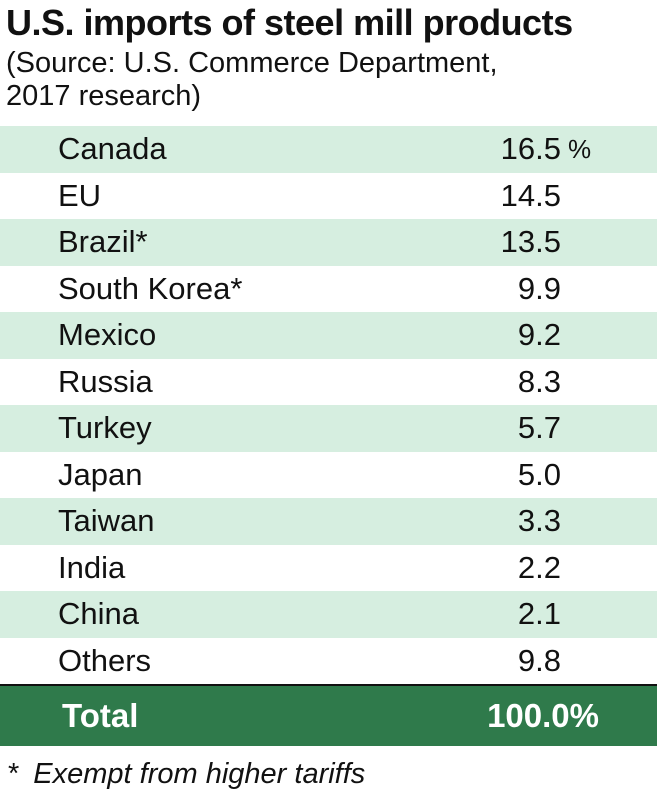  What do you see at coordinates (539, 427) in the screenshot?
I see `share-value: 5.7` at bounding box center [539, 427].